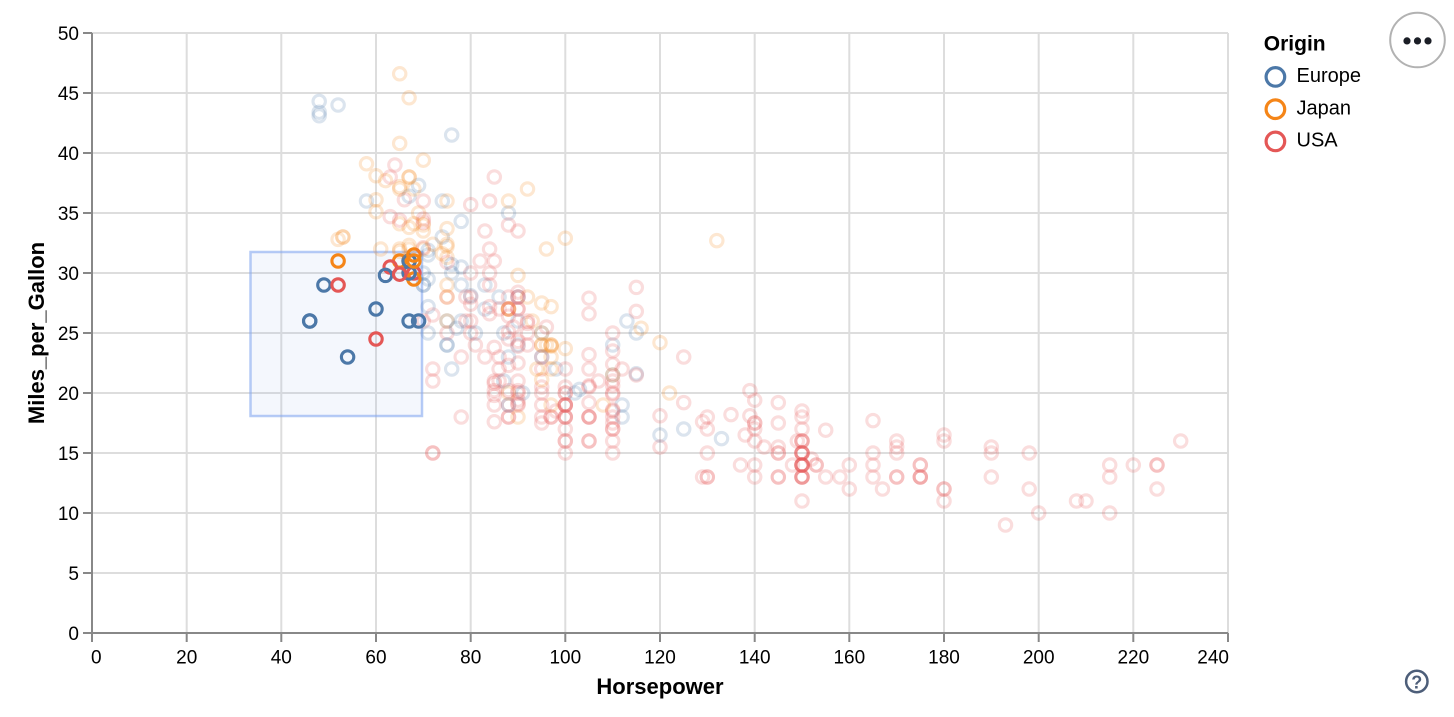 Image resolution: width=1454 pixels, height=717 pixels. Describe the element at coordinates (68, 34) in the screenshot. I see `svg-text: 50` at that location.